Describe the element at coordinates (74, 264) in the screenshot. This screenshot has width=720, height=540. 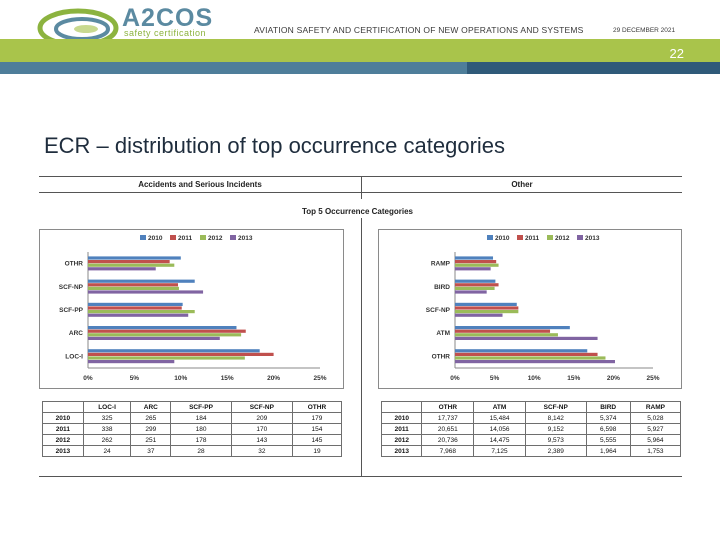
I see `left-category-label-0: OTHR` at that location.